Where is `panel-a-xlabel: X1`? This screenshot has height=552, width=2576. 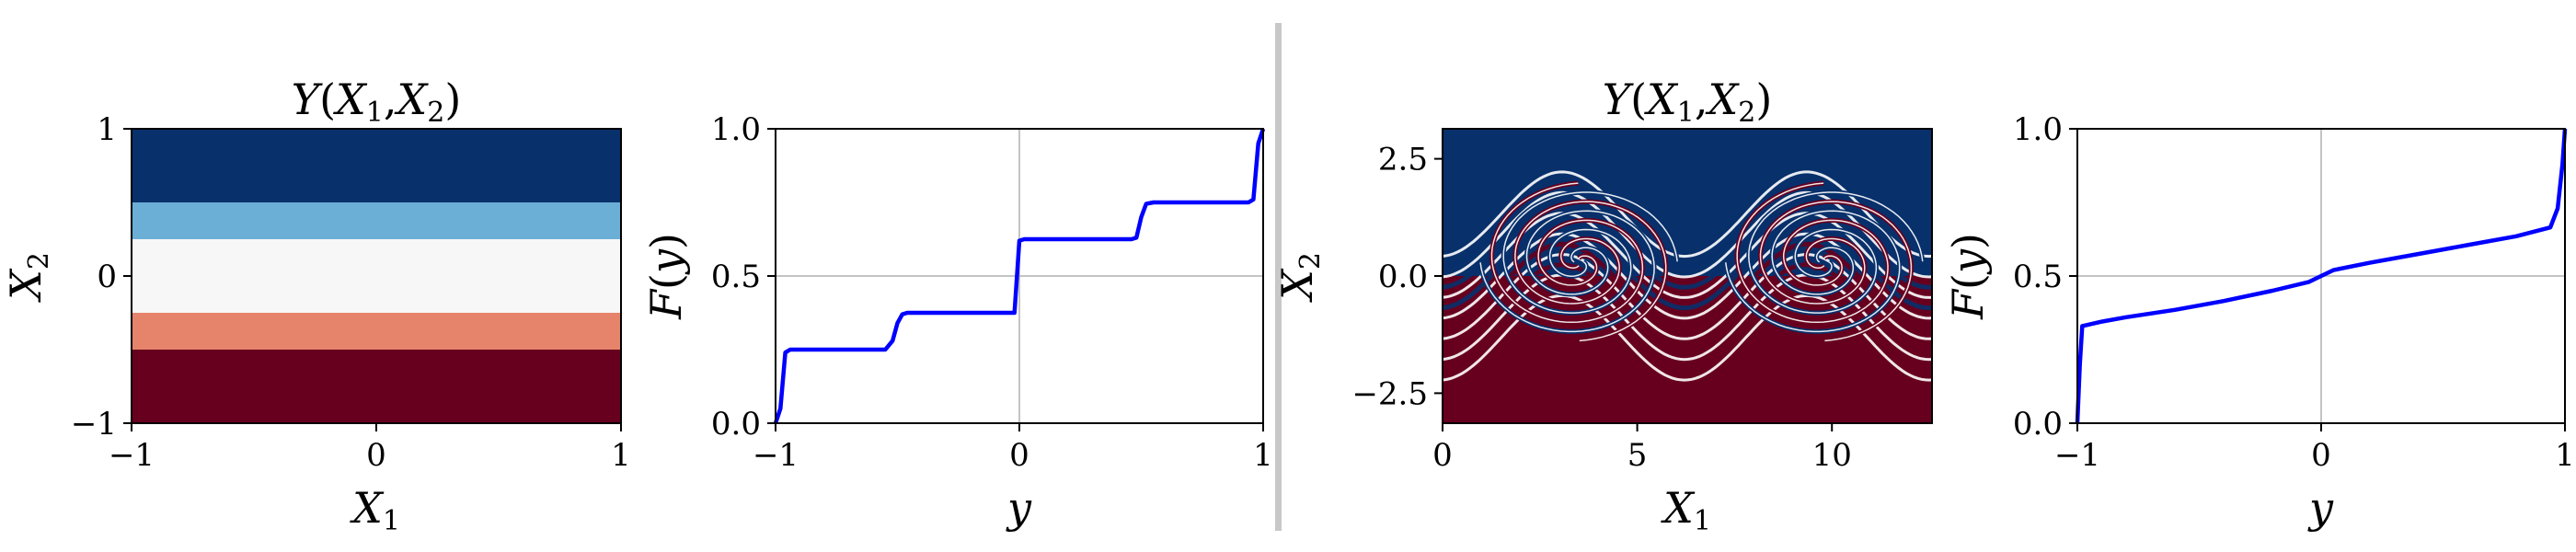
panel-a-xlabel: X1 is located at coordinates (375, 510).